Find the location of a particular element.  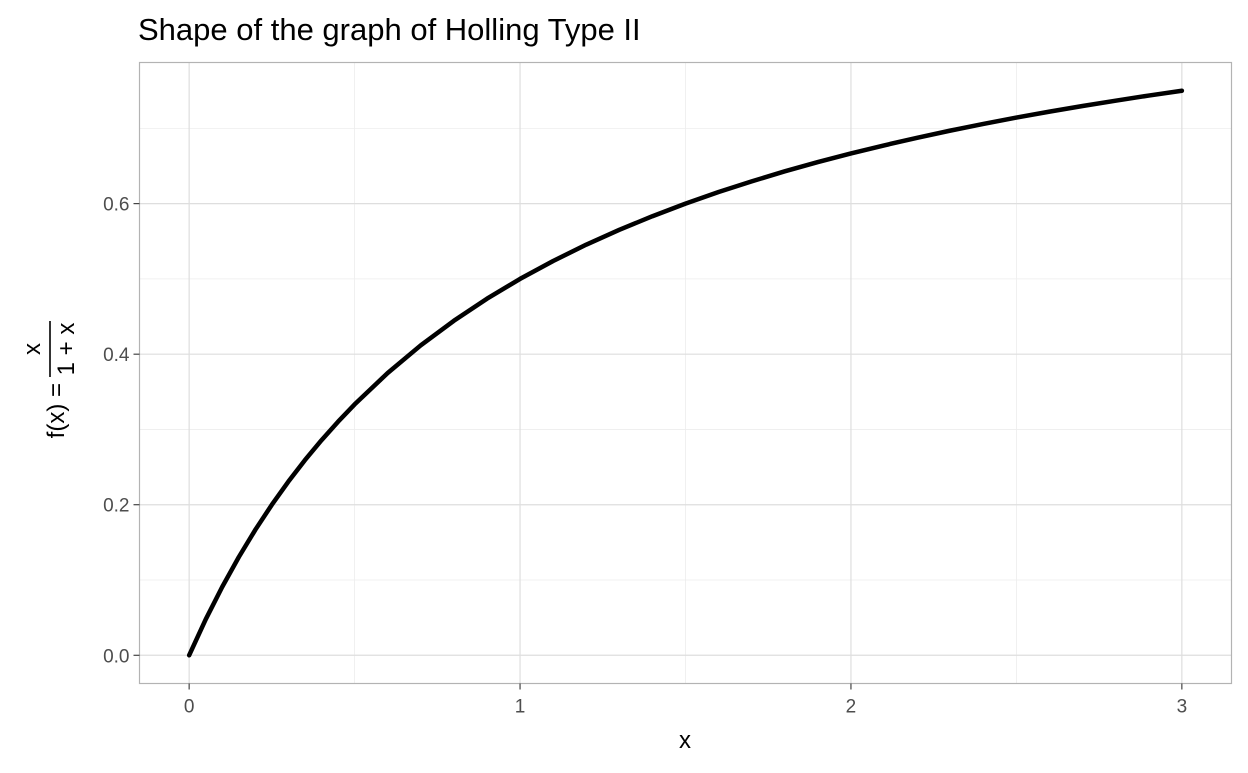

y-tick-label: 0.0 is located at coordinates (116, 656).